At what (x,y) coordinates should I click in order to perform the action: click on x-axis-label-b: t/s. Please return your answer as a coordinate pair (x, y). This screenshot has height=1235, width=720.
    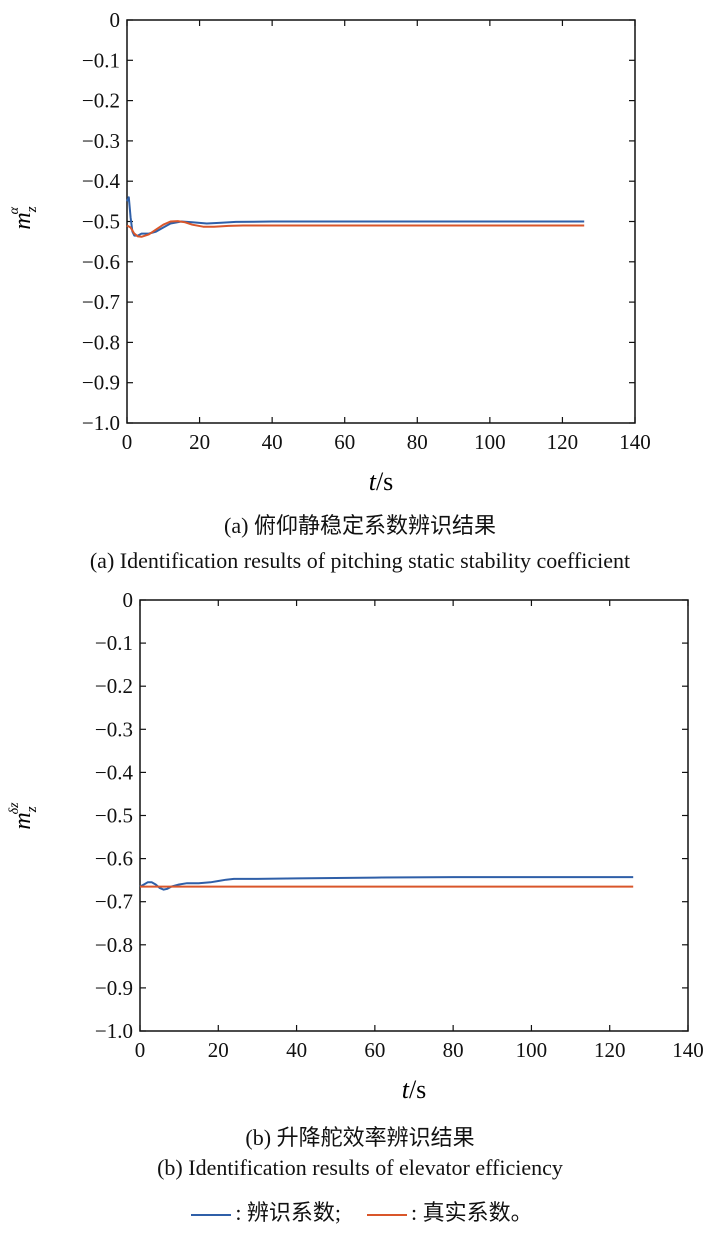
    Looking at the image, I should click on (414, 1089).